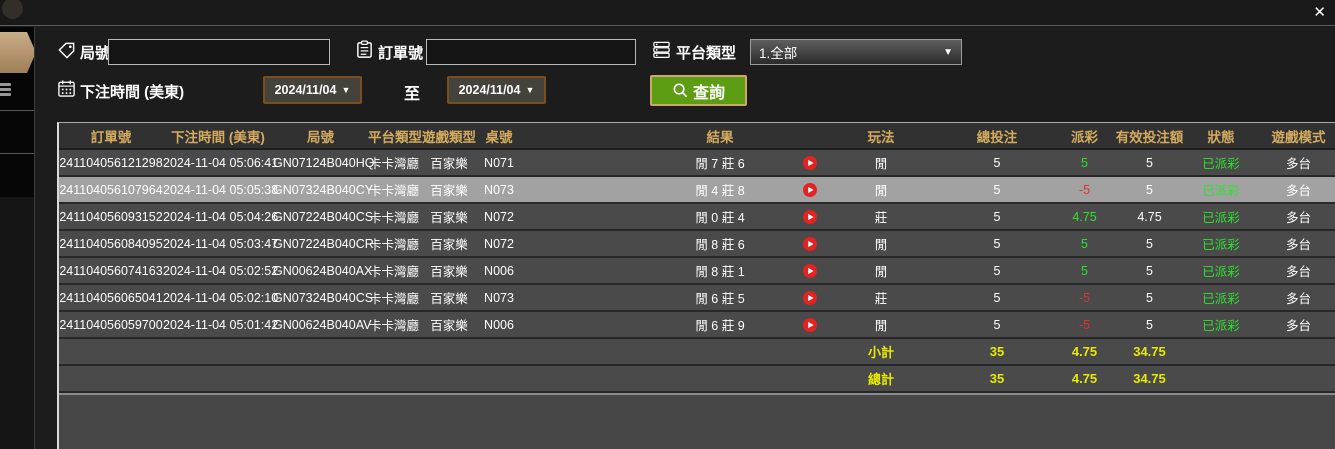  I want to click on cell-round: GN00624B040AV, so click(322, 325).